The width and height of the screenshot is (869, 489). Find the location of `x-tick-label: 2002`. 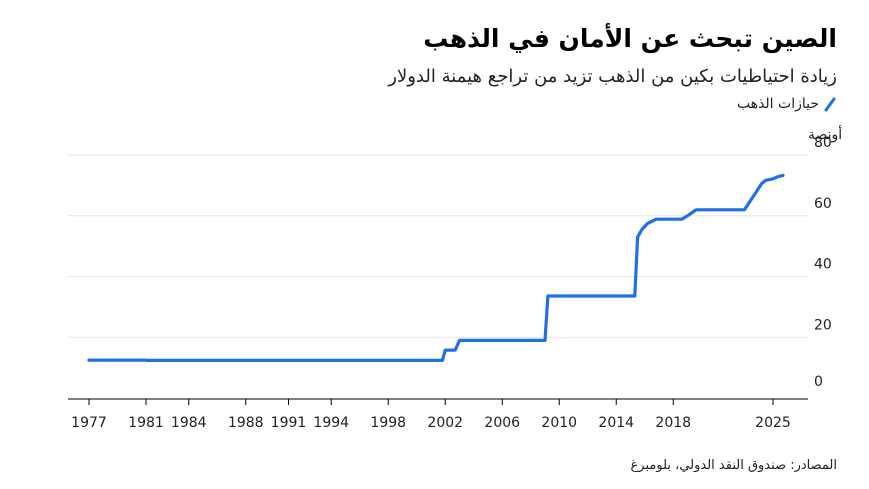

x-tick-label: 2002 is located at coordinates (445, 423).